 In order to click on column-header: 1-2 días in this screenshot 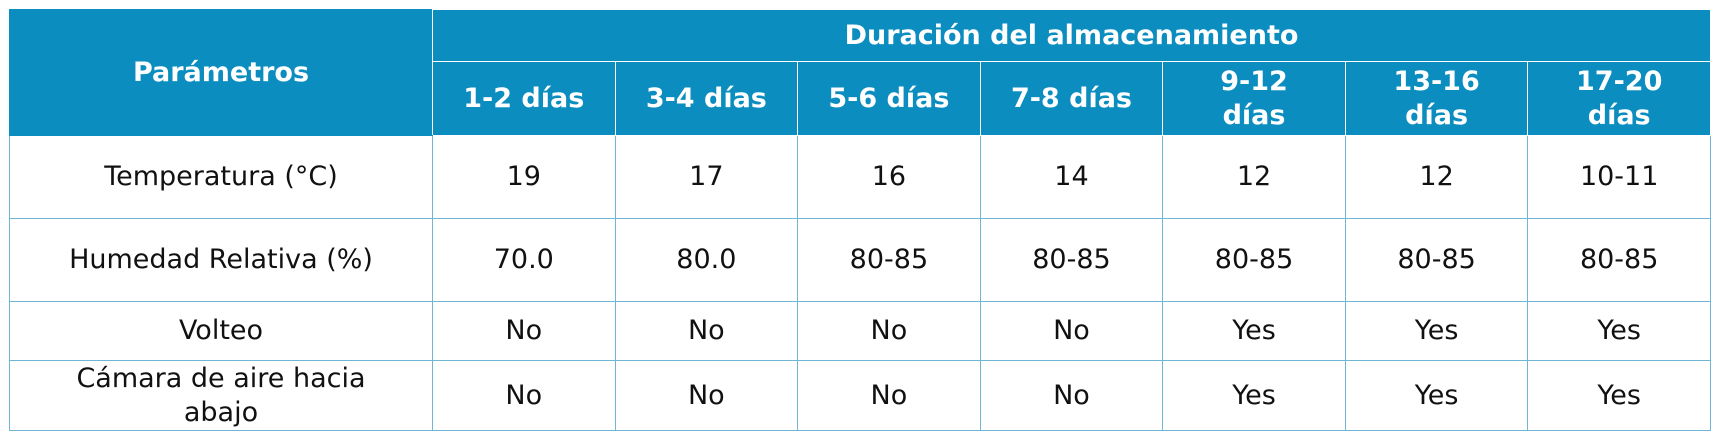, I will do `click(524, 98)`.